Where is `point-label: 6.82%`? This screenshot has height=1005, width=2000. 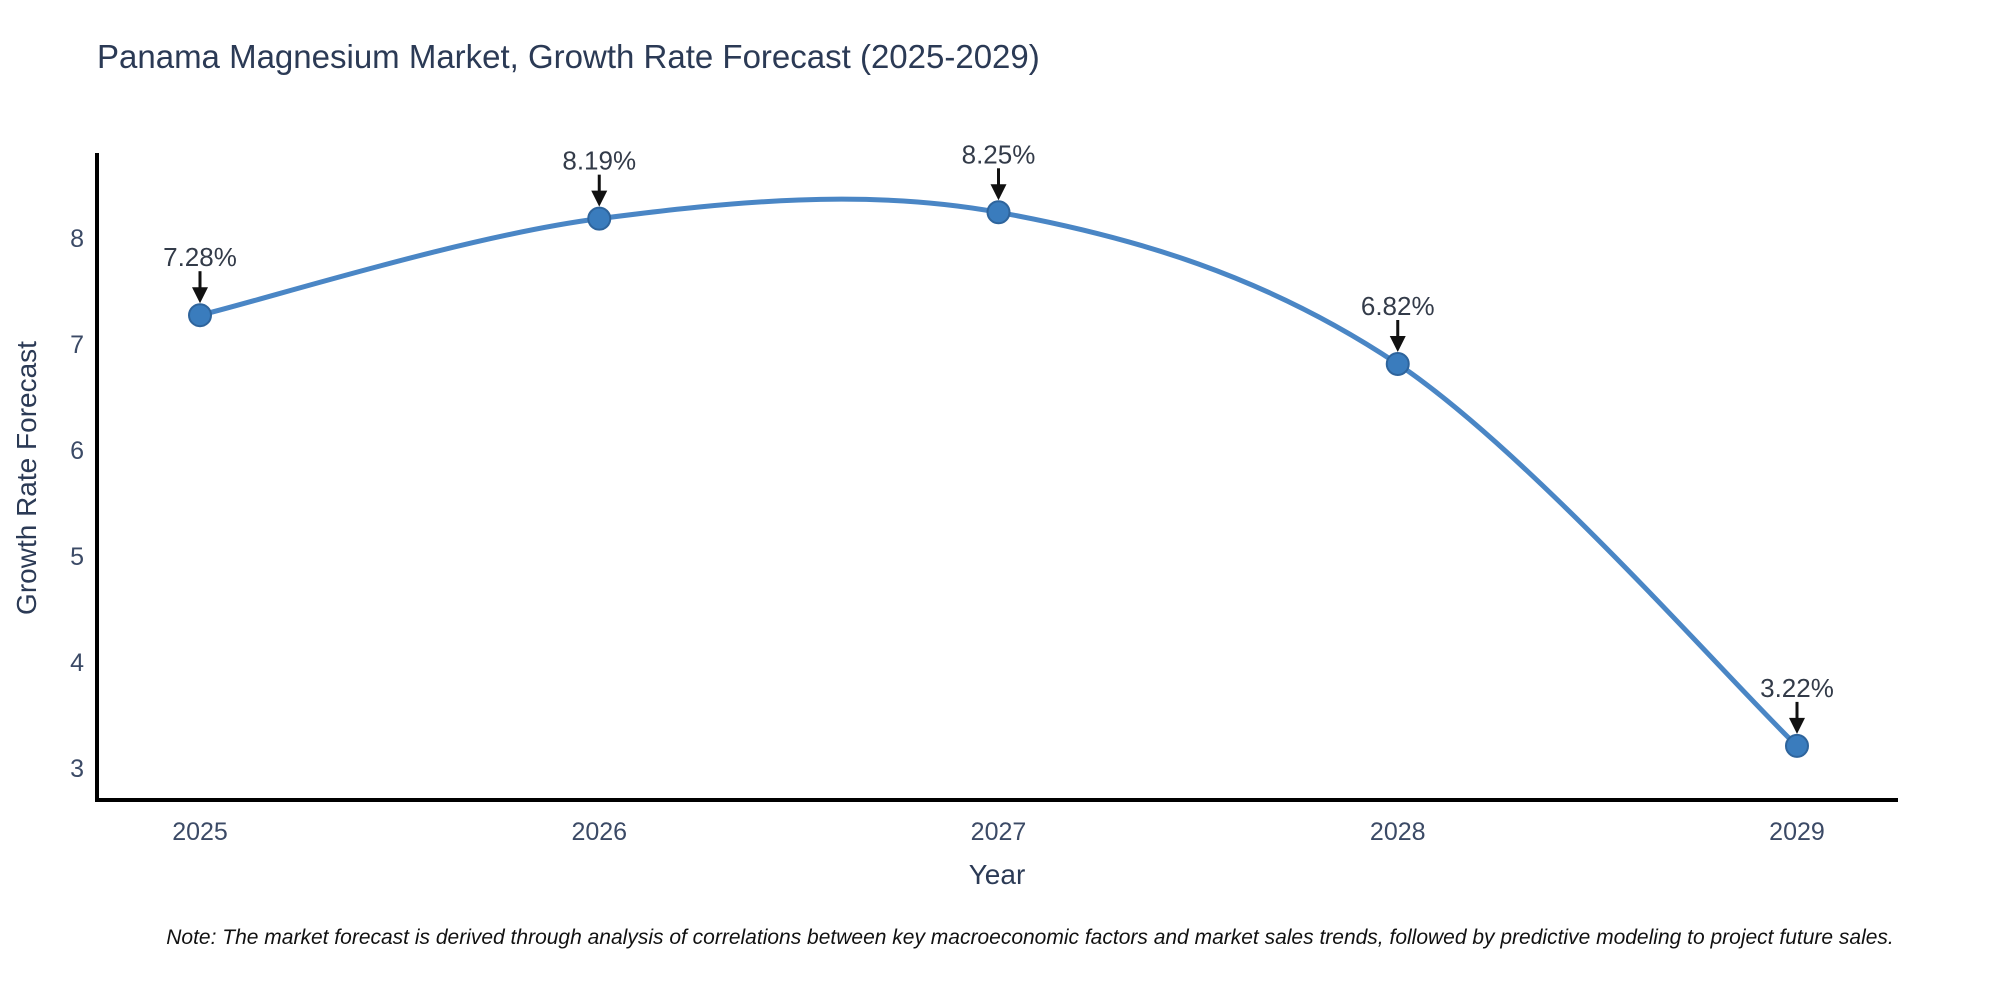
point-label: 6.82% is located at coordinates (1398, 306).